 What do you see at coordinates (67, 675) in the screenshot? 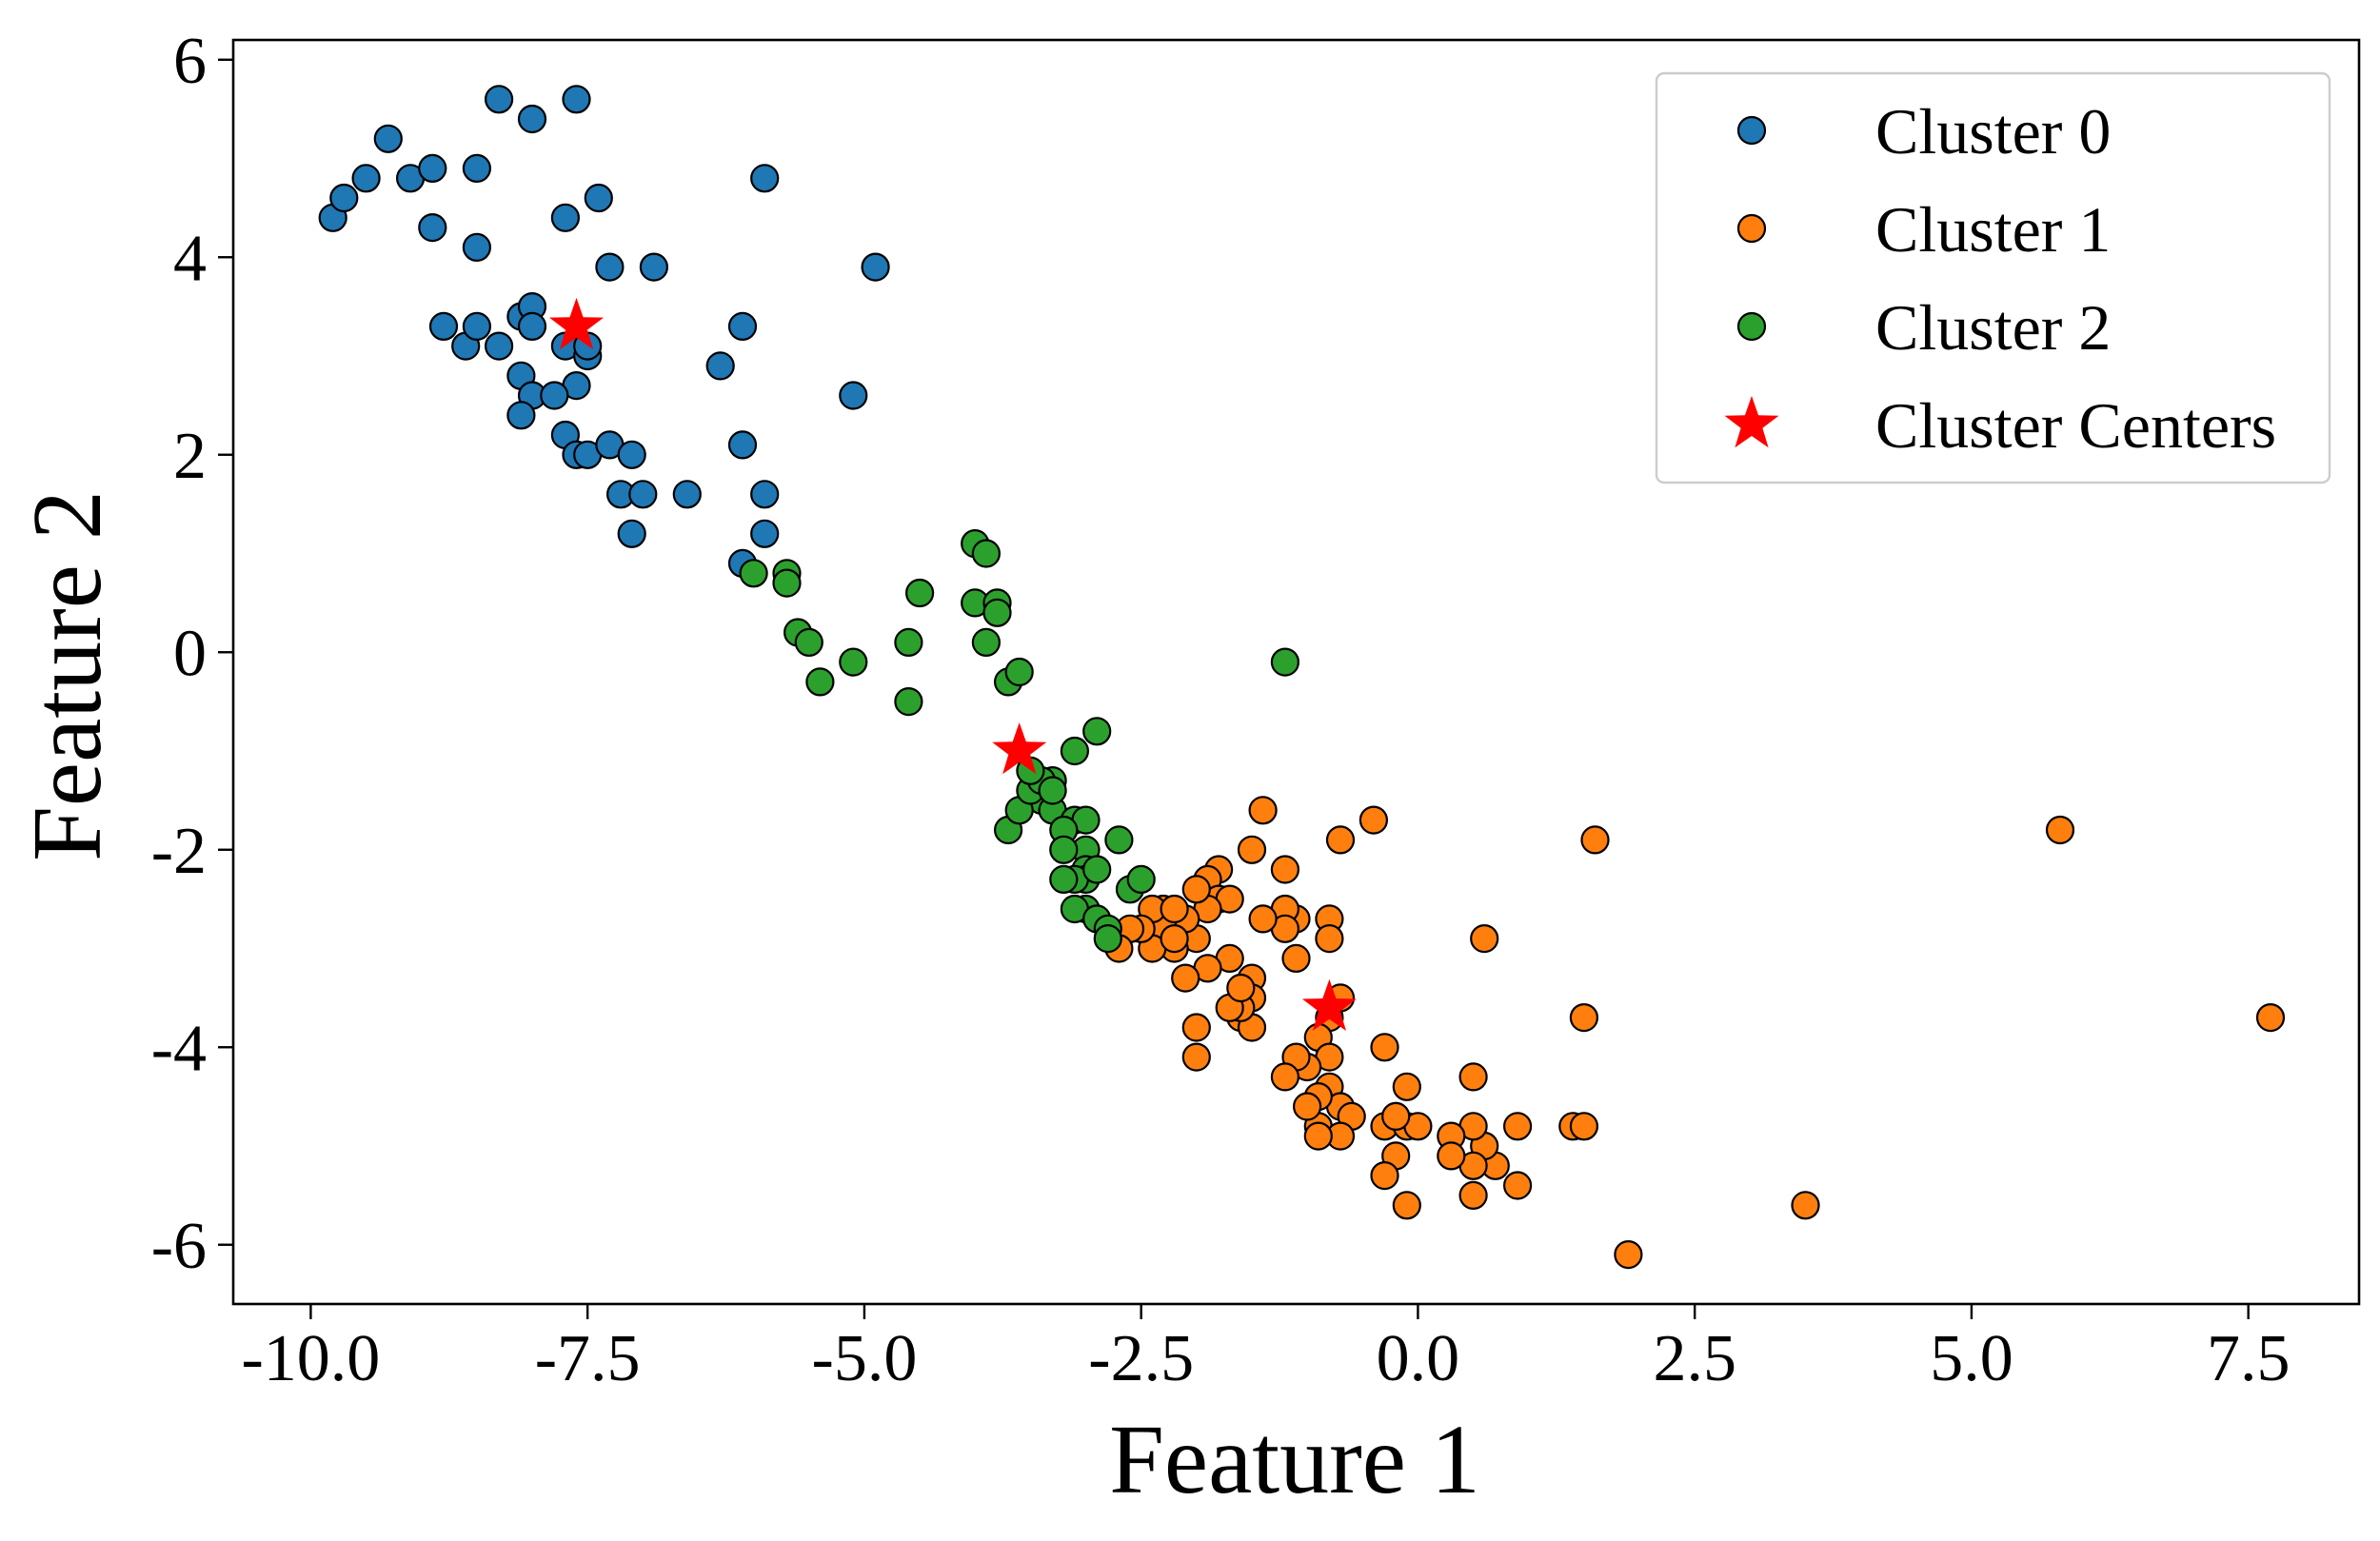
I see `y-axis-label: Feature 2` at bounding box center [67, 675].